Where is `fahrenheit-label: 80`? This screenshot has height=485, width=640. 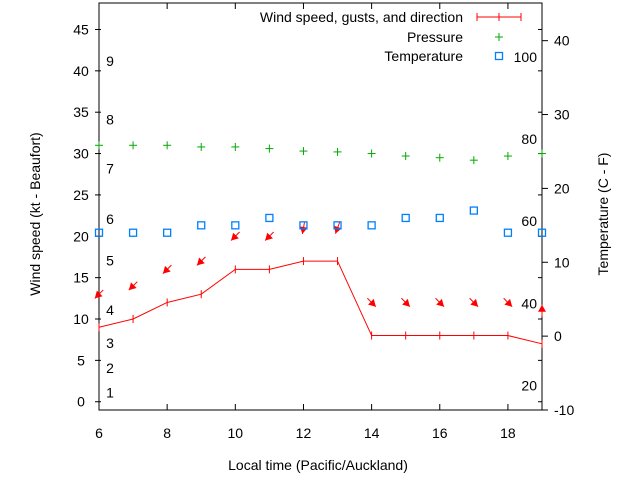 fahrenheit-label: 80 is located at coordinates (529, 139).